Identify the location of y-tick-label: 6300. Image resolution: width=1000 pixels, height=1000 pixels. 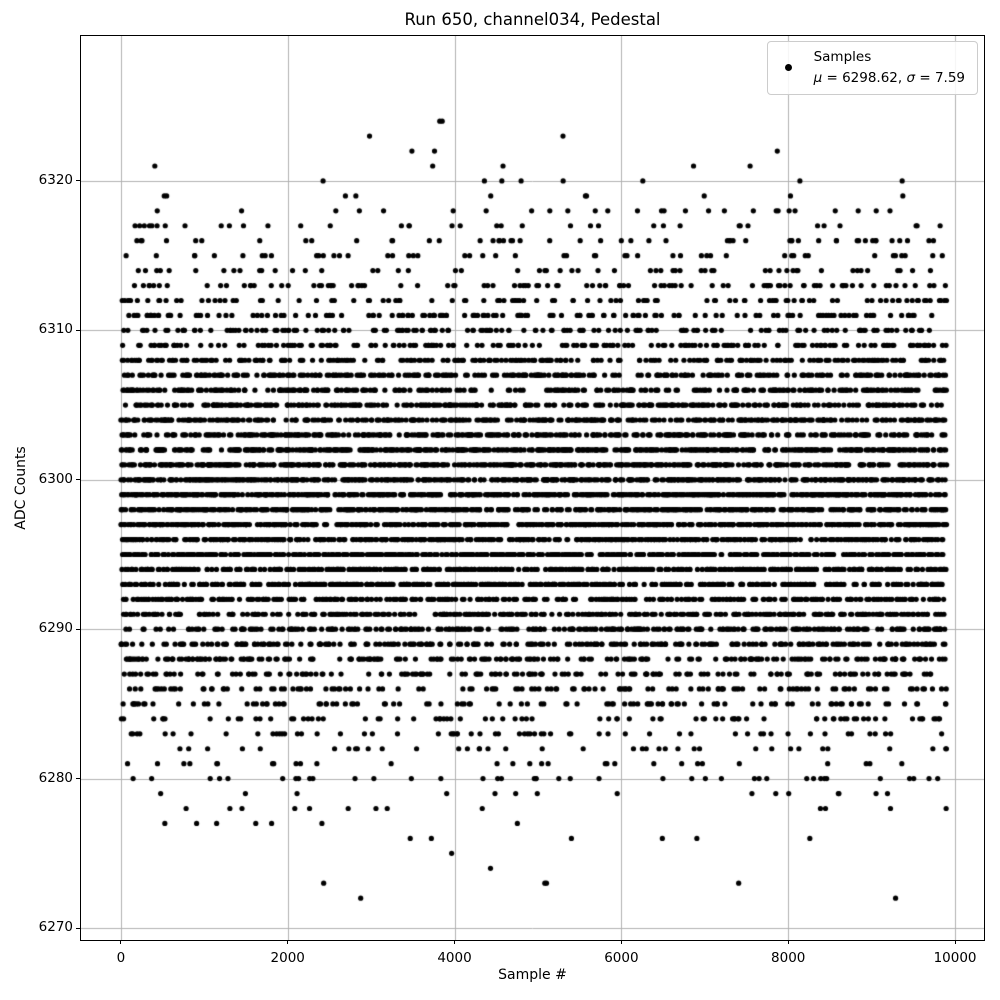
(55, 478).